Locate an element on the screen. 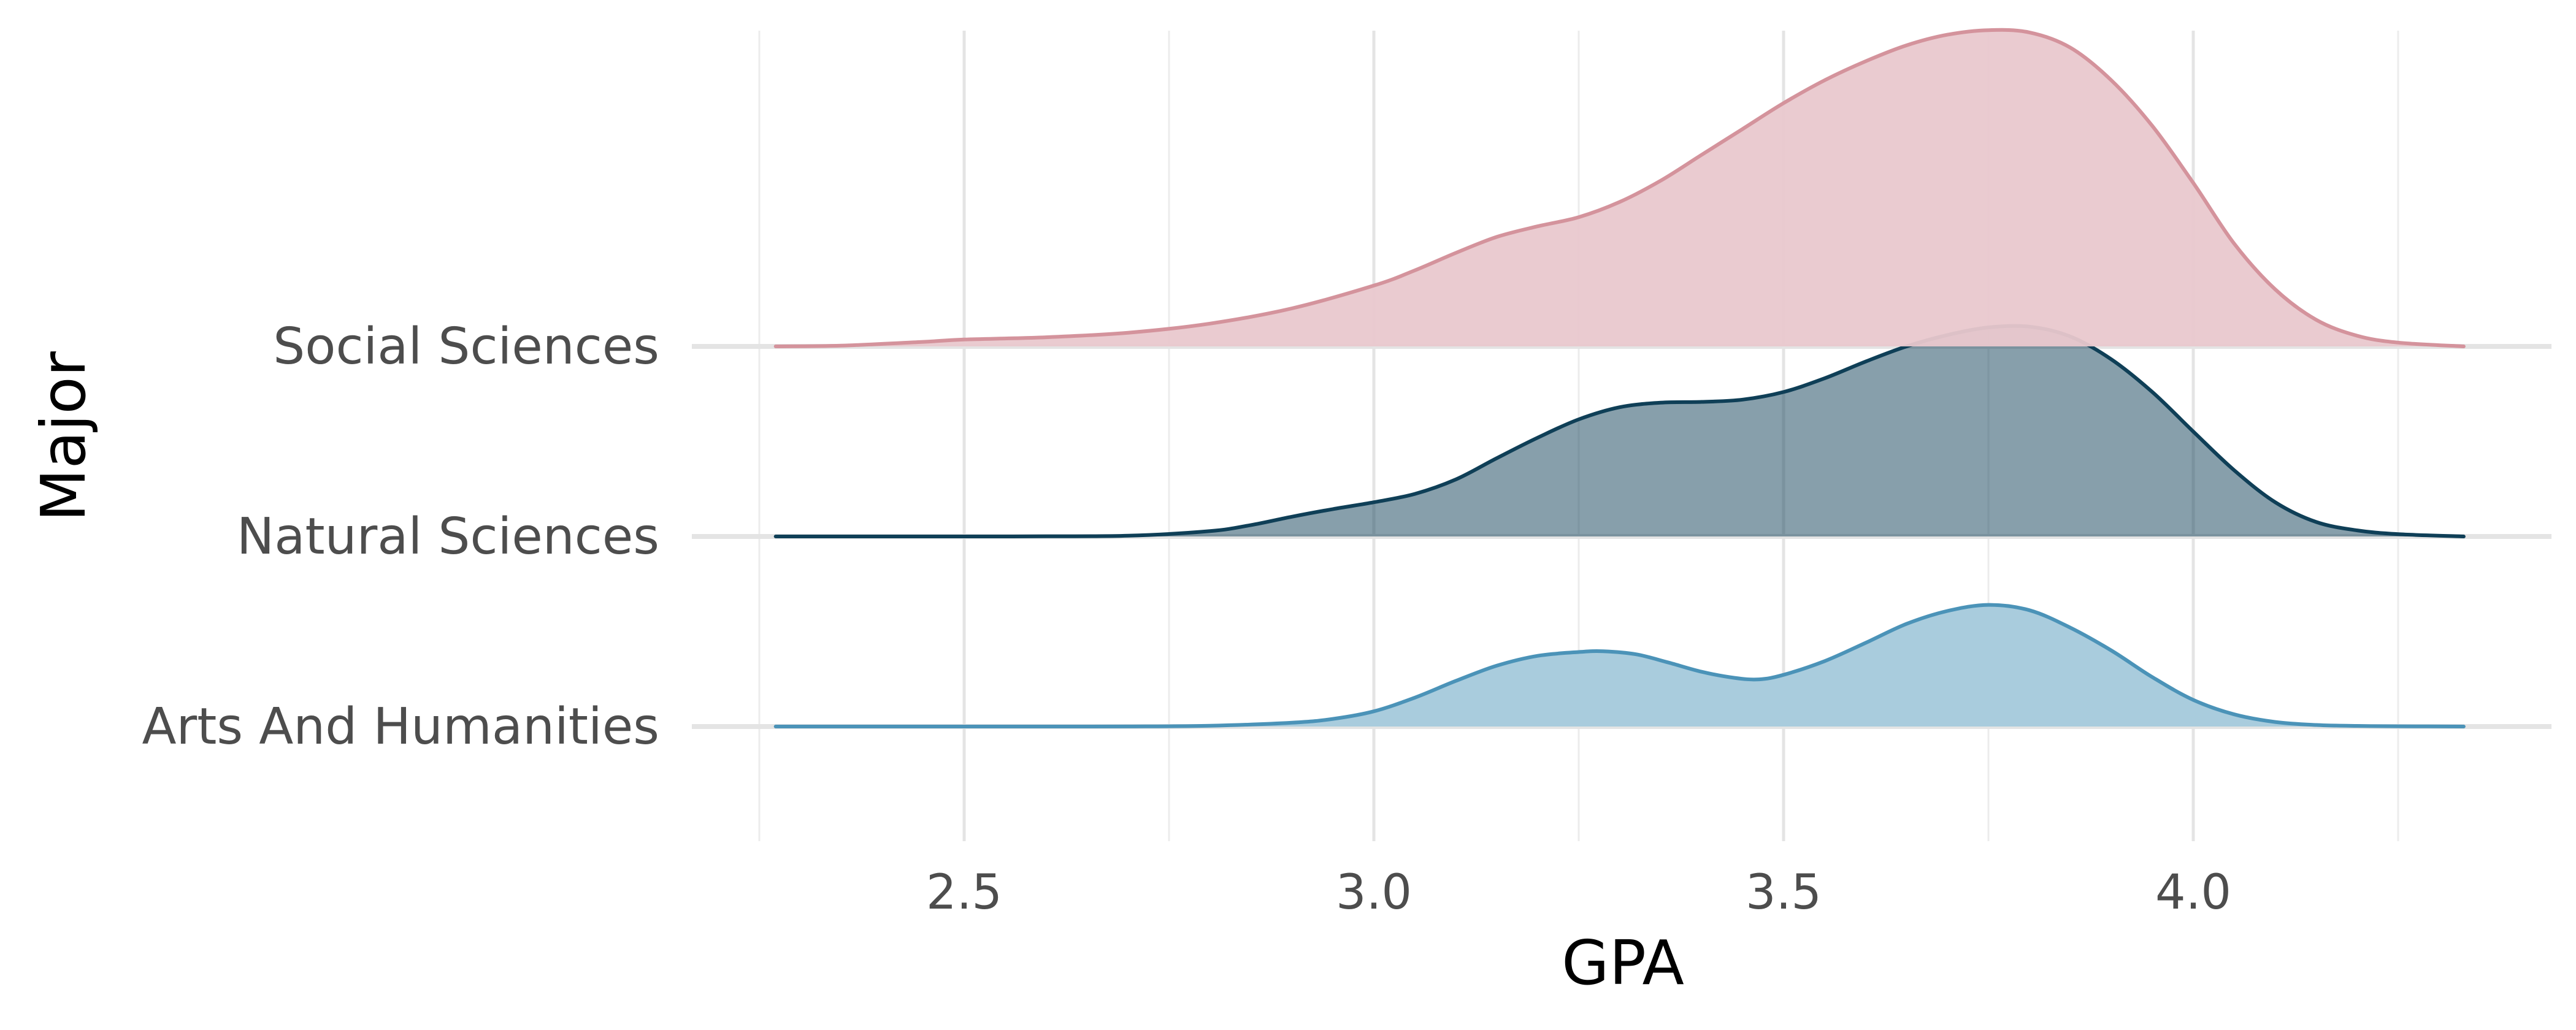 This screenshot has width=2576, height=1030. ridge-line-arts-and-humanities is located at coordinates (1619, 666).